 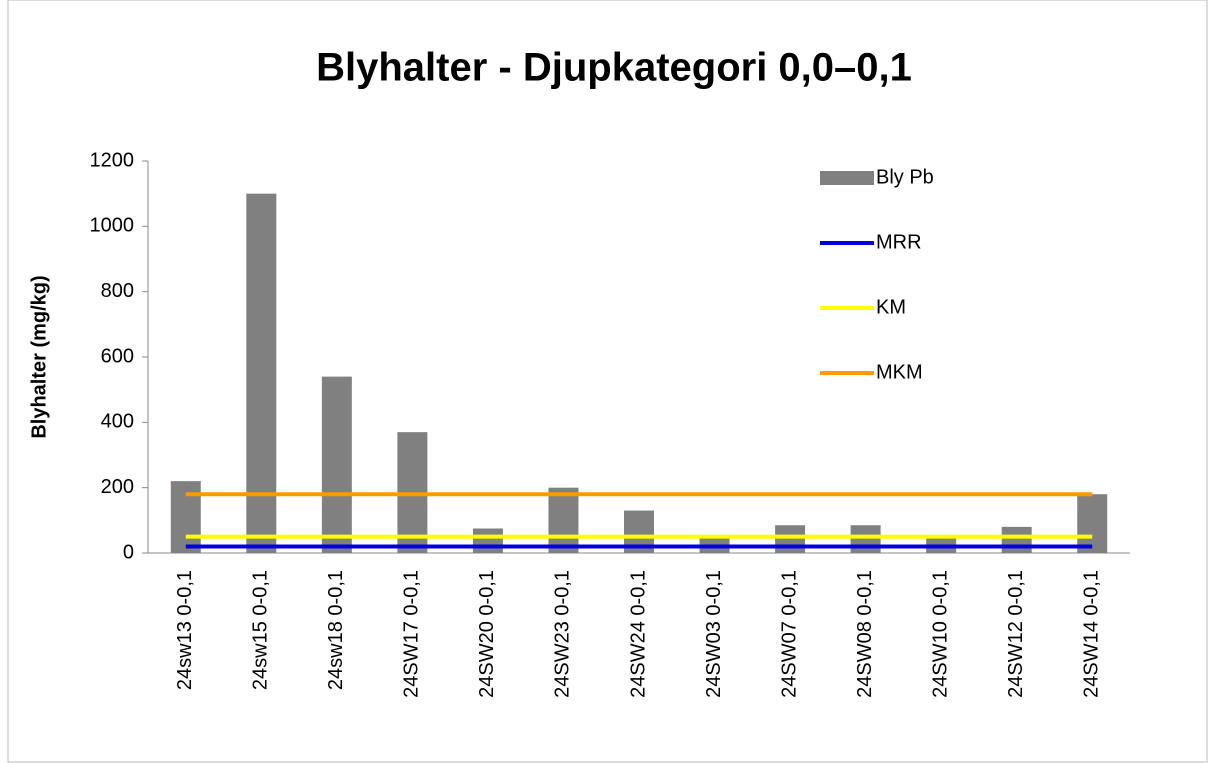 I want to click on y-tick-label: 200, so click(x=117, y=487).